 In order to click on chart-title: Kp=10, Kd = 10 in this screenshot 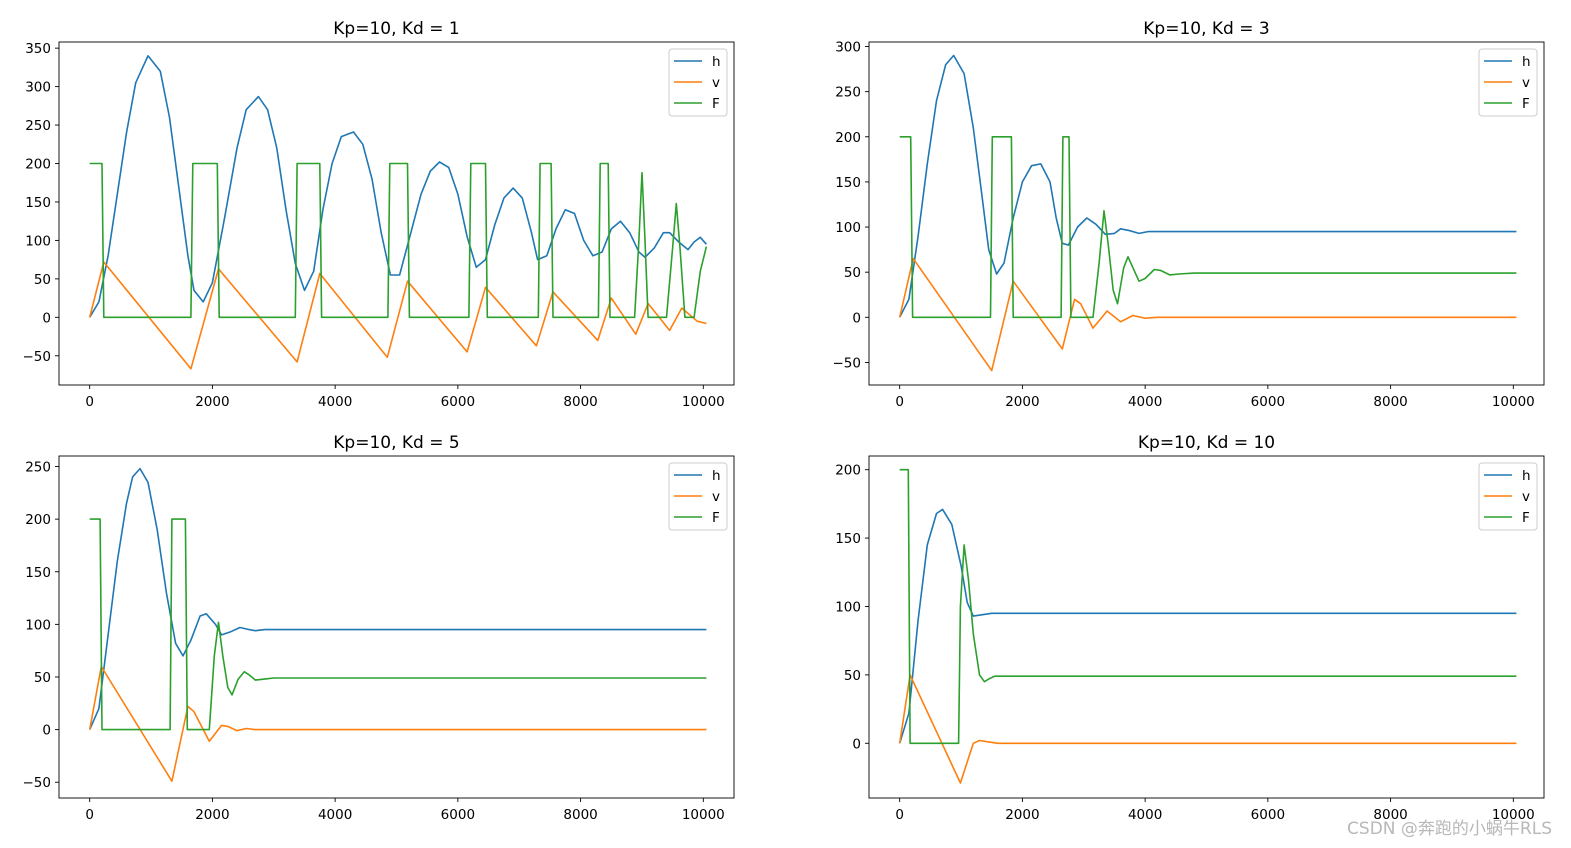, I will do `click(1206, 443)`.